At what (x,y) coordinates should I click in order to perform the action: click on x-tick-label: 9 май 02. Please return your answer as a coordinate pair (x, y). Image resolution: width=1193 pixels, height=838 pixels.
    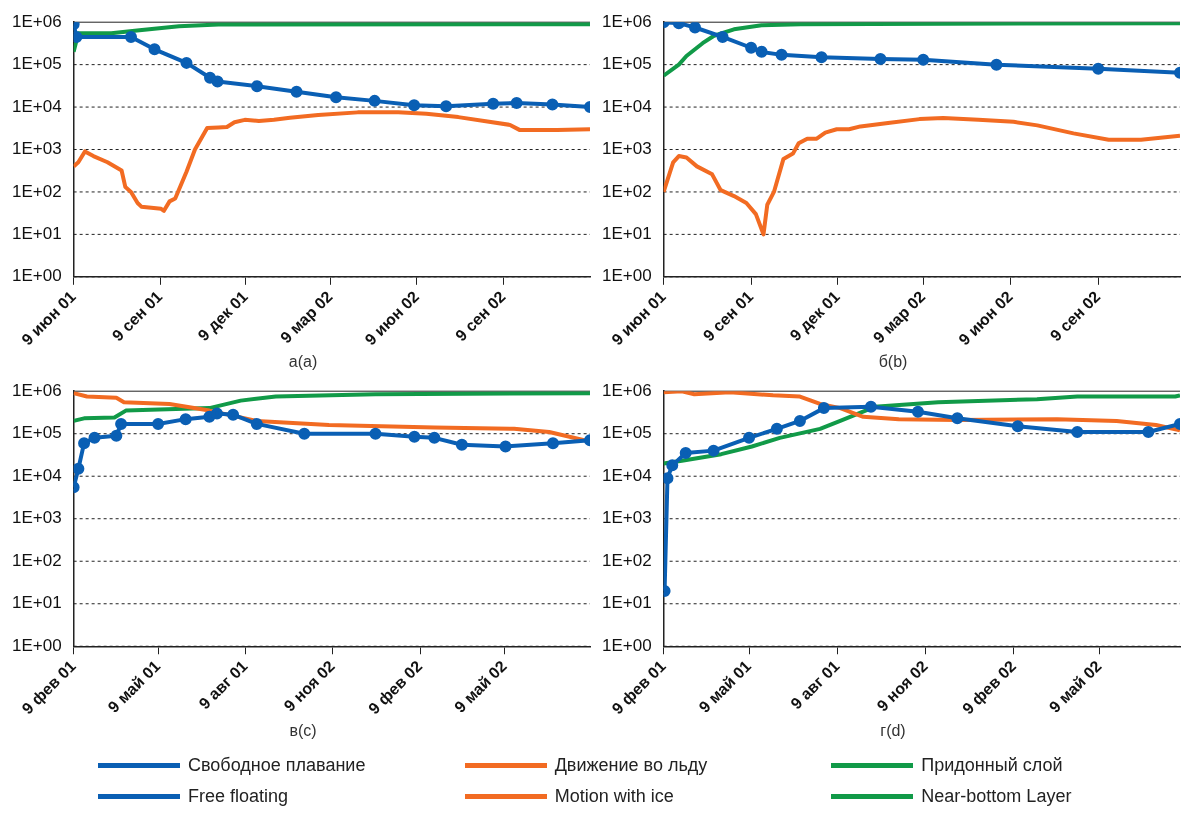
    Looking at the image, I should click on (1075, 686).